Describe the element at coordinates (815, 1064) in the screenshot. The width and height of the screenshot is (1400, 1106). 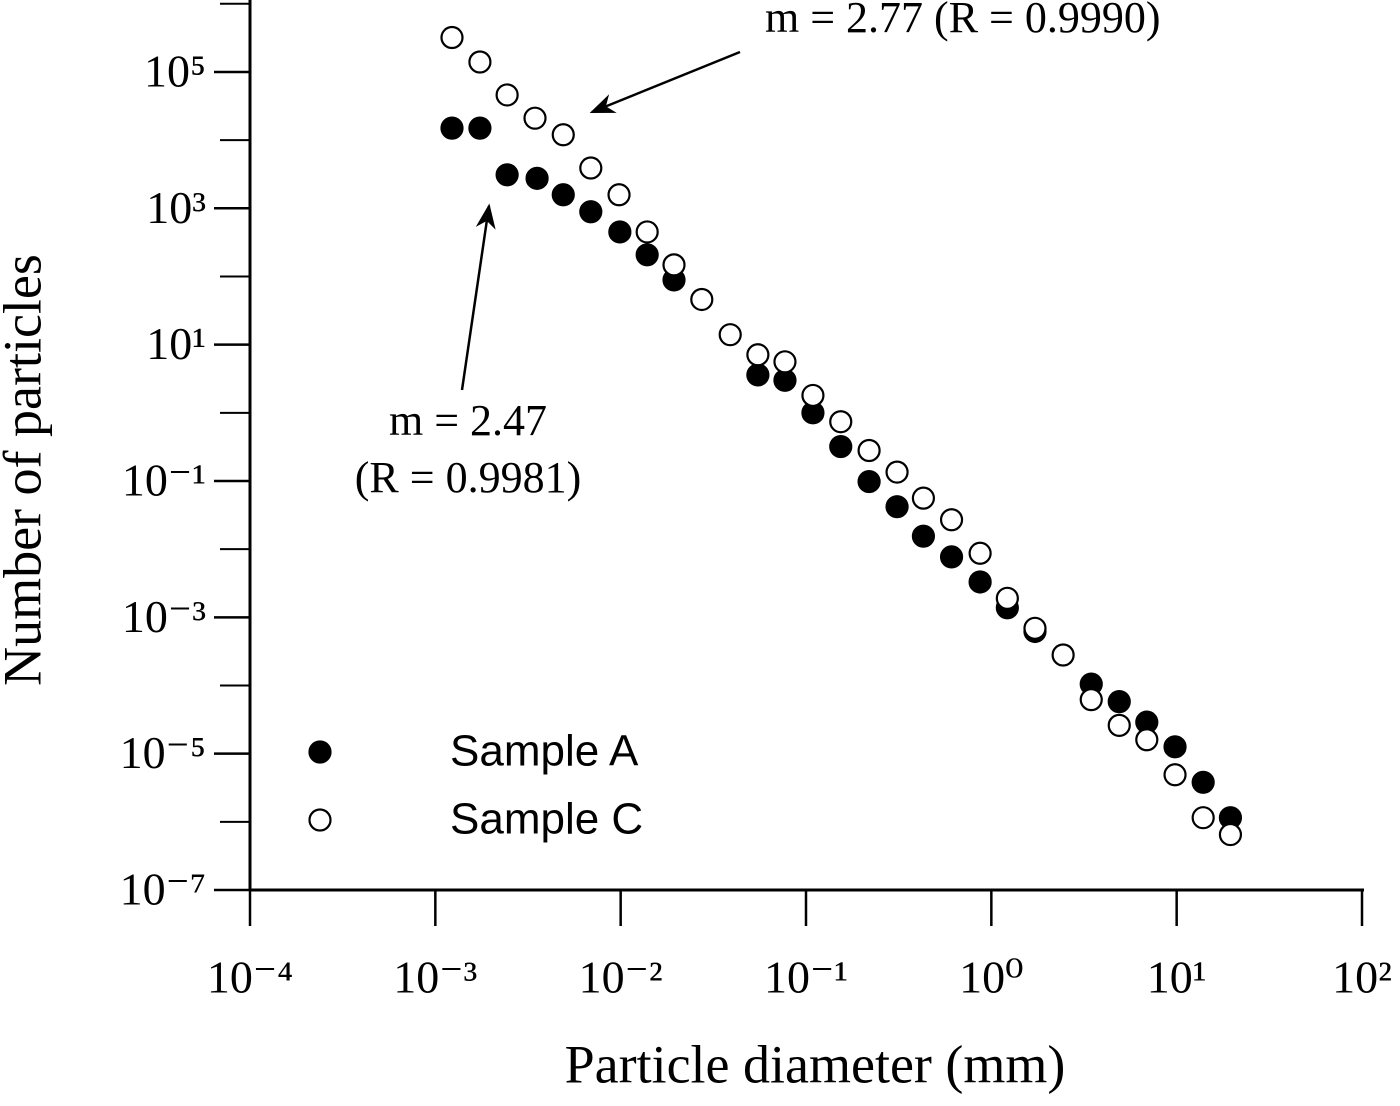
I see `x-axis-label: Particle diameter (mm)` at that location.